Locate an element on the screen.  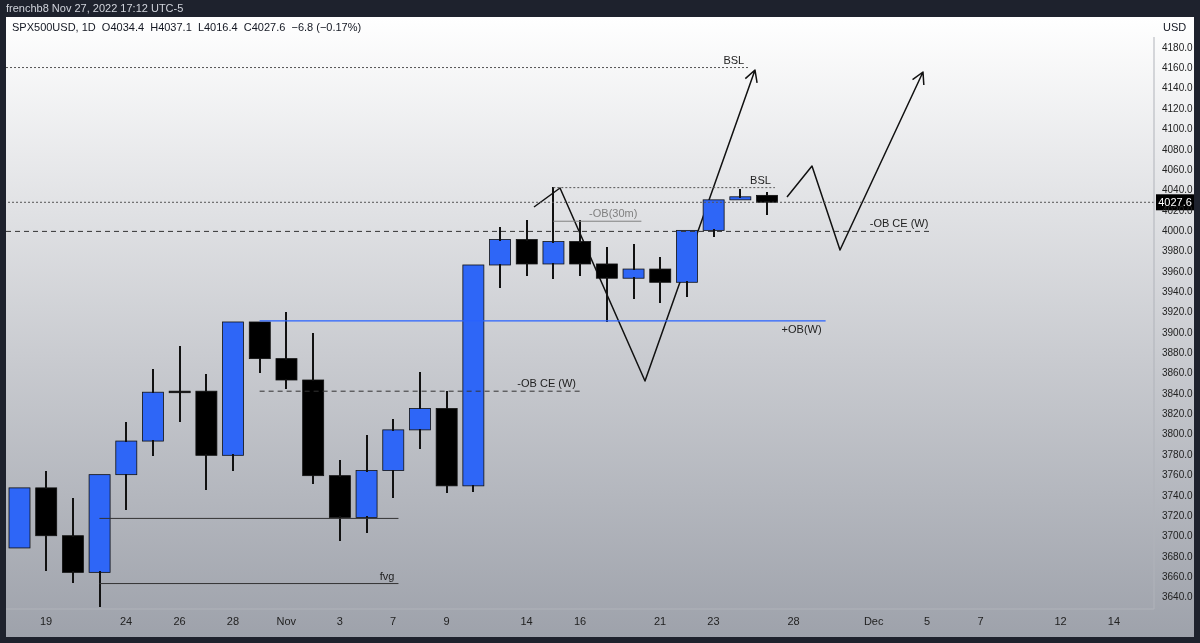
x-tick-label: 3 is located at coordinates (339, 620).